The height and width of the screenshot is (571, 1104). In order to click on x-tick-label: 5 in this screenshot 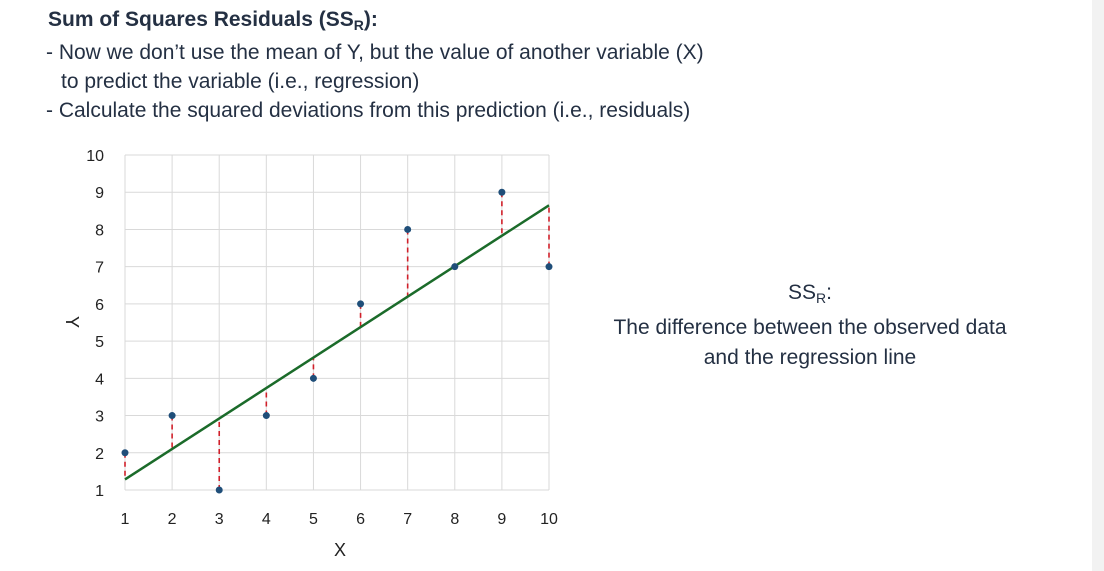, I will do `click(313, 519)`.